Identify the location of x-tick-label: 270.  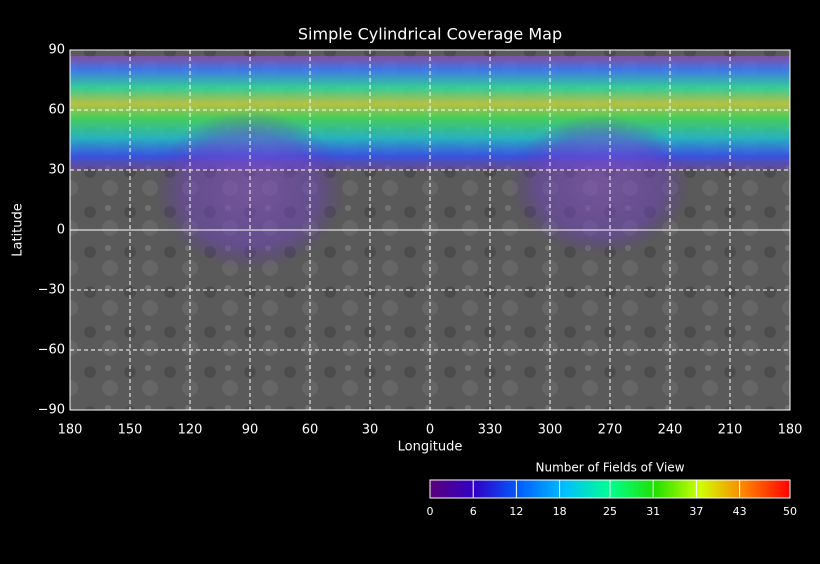
(610, 430).